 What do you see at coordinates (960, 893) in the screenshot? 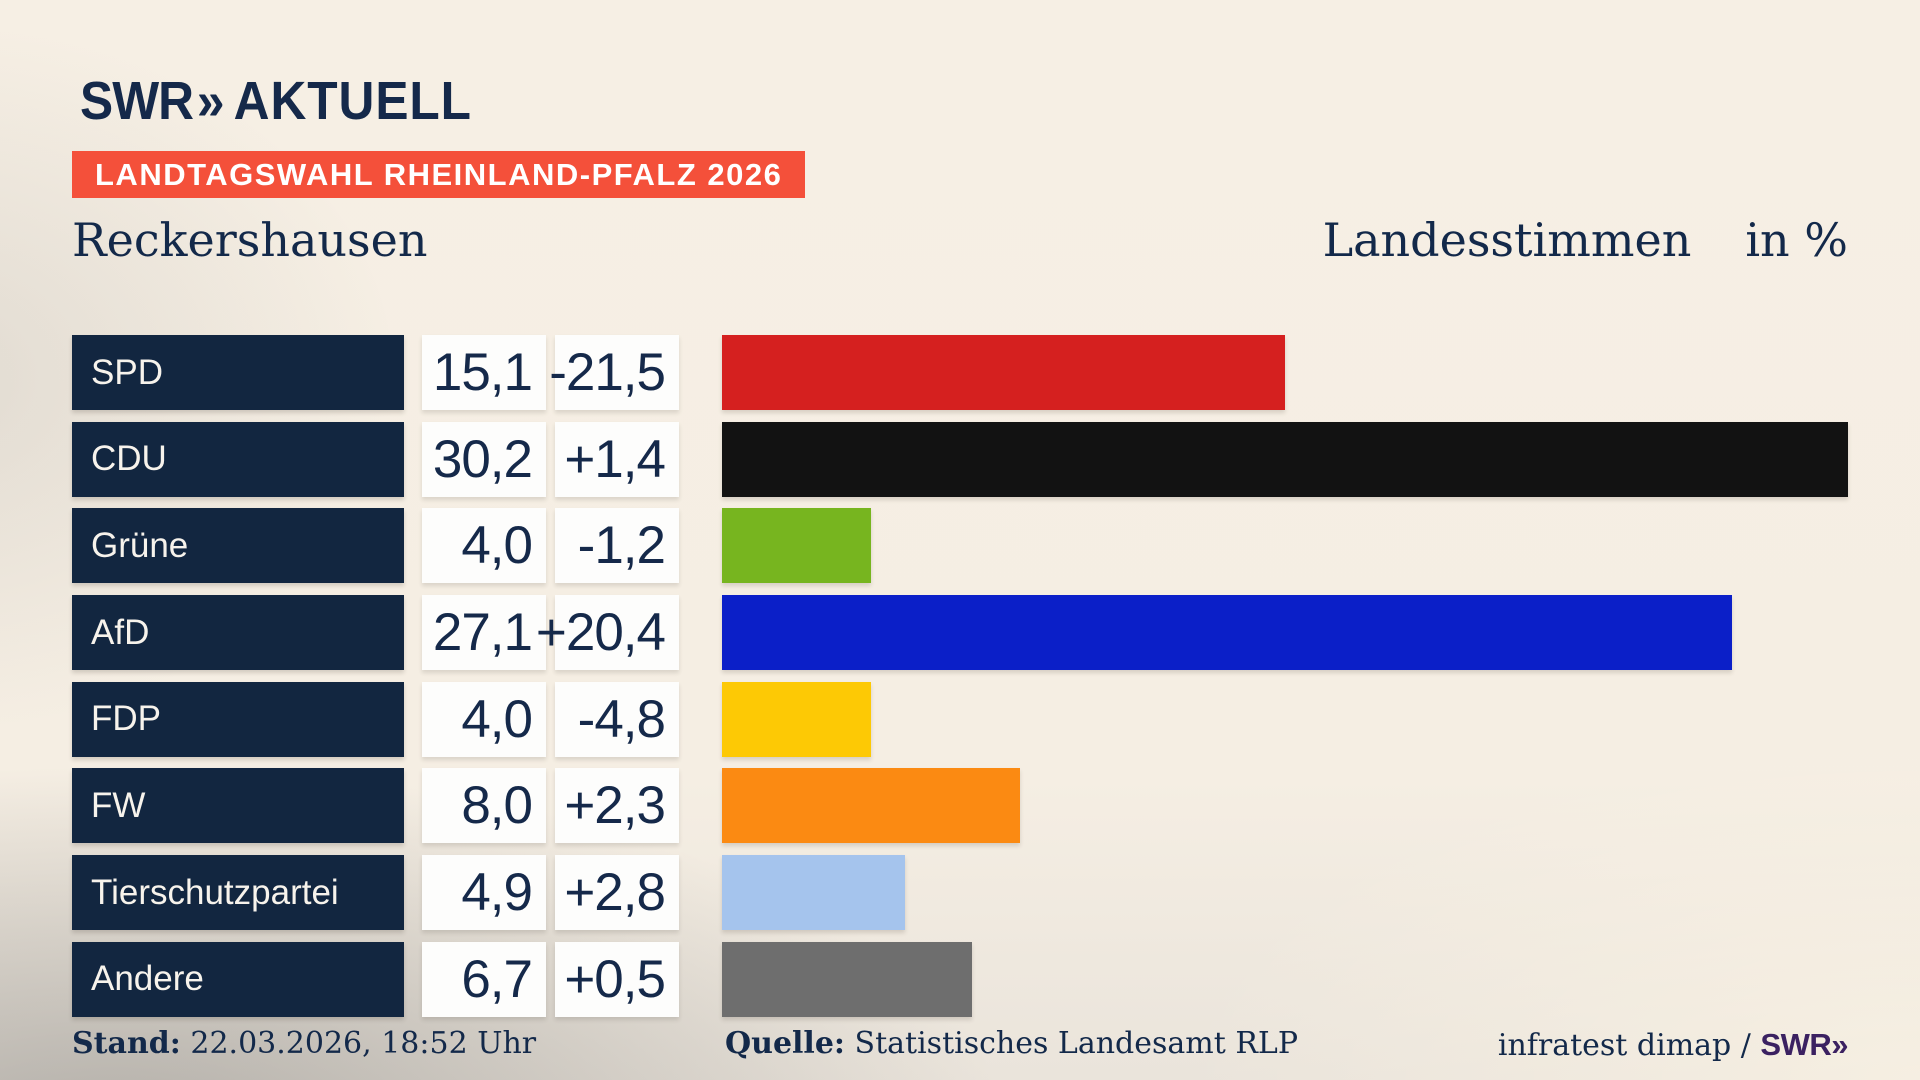
I see `table-row: Tierschutzpartei 4,9 +2,8` at bounding box center [960, 893].